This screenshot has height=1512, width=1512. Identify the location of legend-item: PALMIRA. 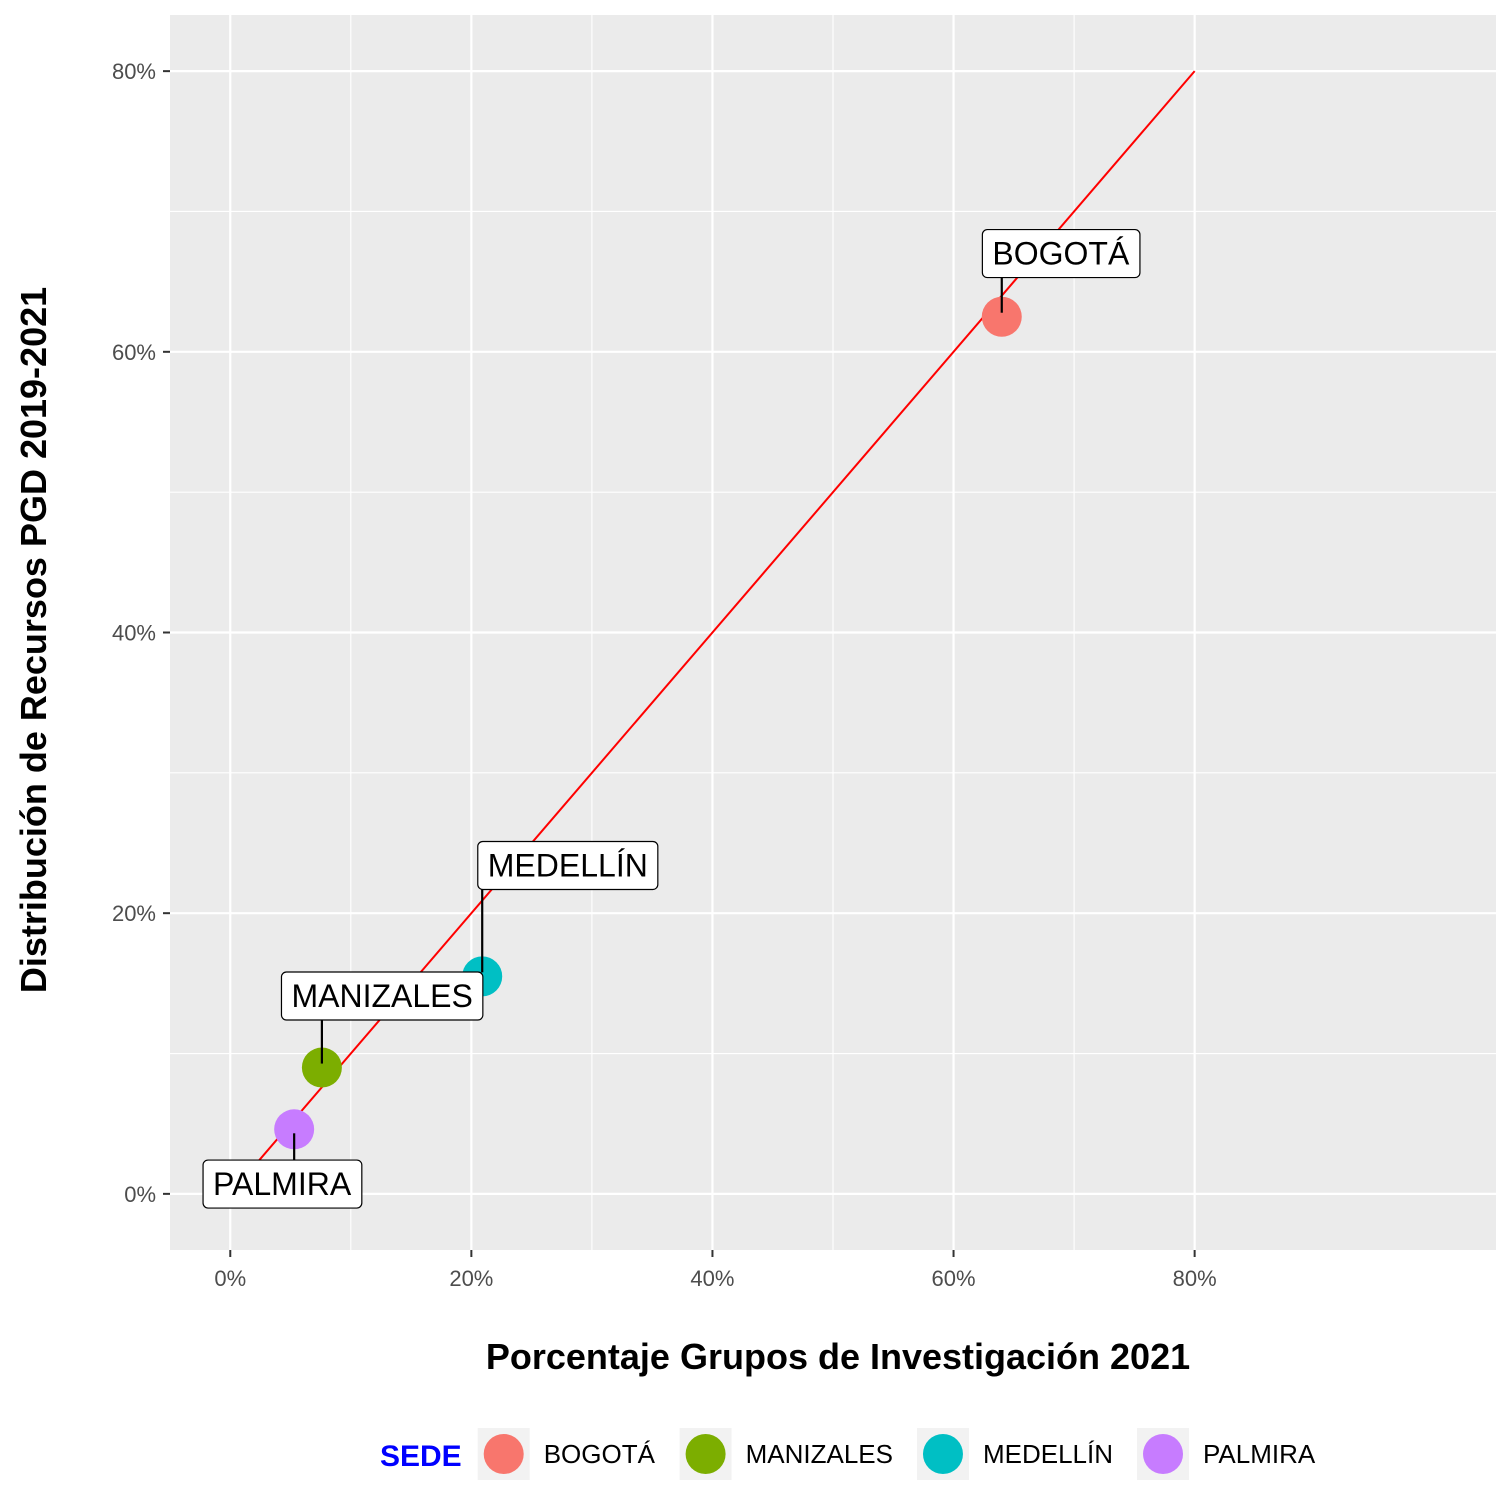
(1226, 1454).